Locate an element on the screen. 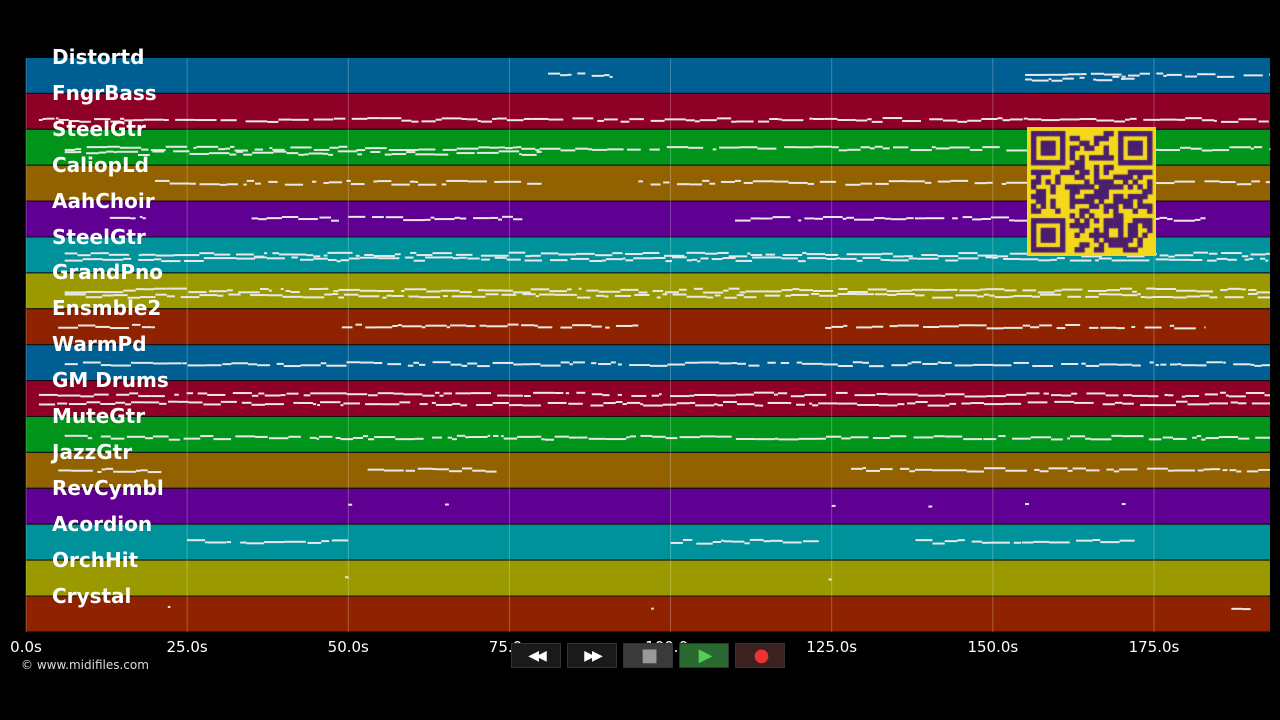 This screenshot has height=720, width=1280. track-band is located at coordinates (648, 470).